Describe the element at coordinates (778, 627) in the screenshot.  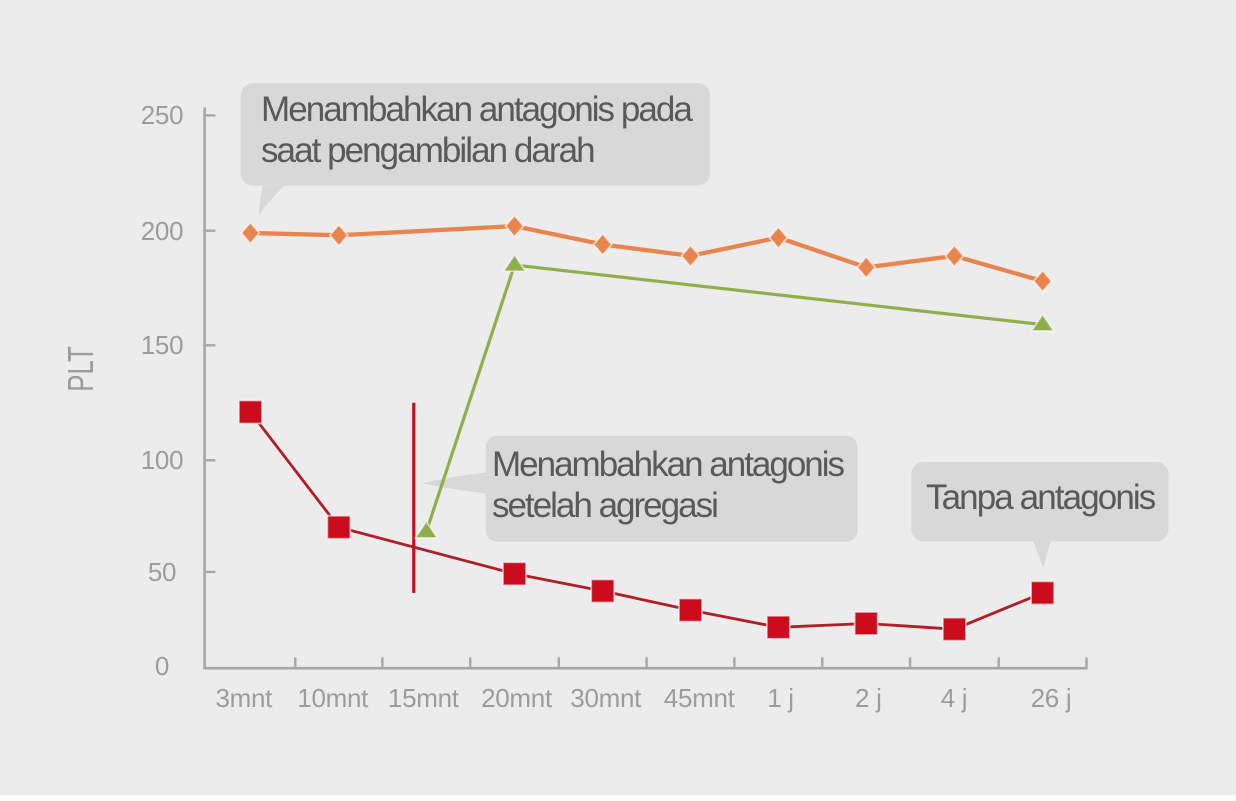
I see `series-3-marker-1 j` at that location.